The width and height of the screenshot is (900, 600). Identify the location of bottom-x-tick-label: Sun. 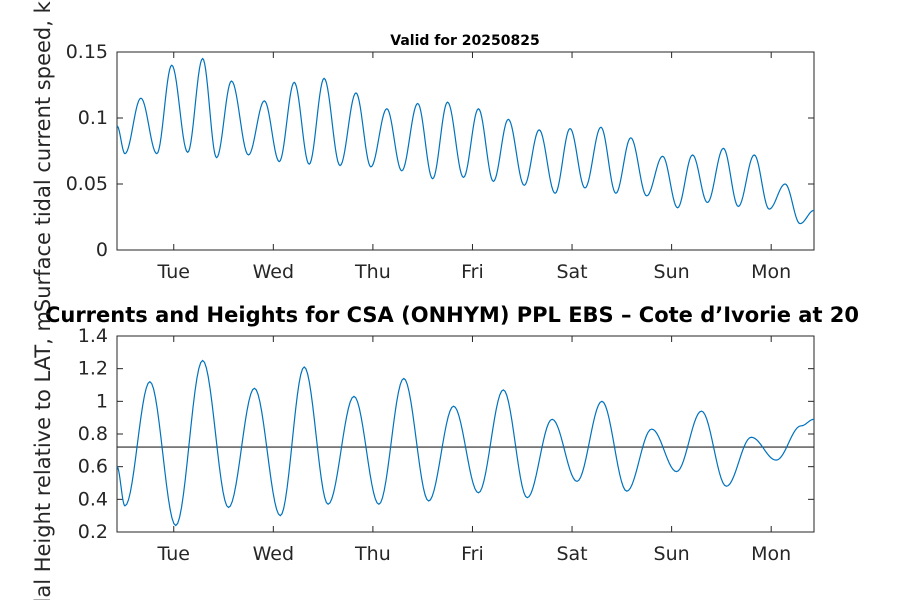
(672, 554).